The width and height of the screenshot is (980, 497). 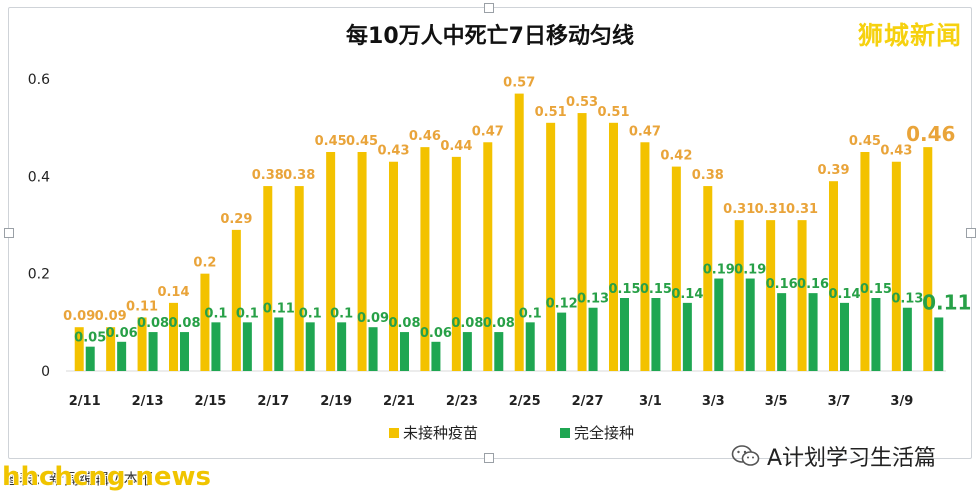 I want to click on wechat-icon, so click(x=746, y=456).